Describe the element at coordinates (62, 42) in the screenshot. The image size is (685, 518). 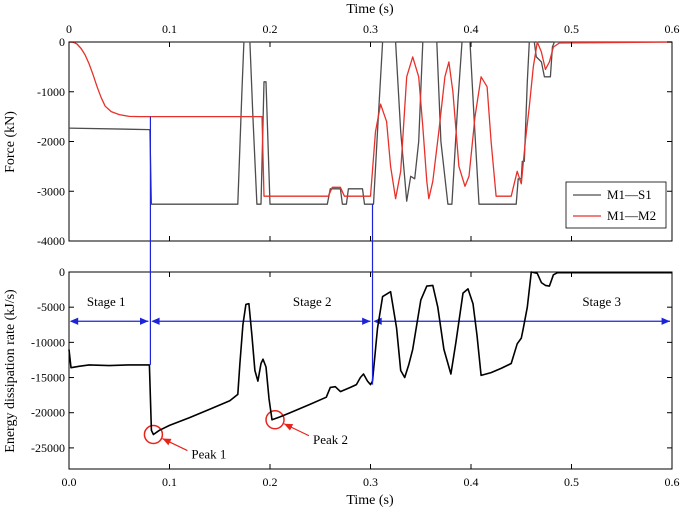
I see `top-y-tick-label: 0` at that location.